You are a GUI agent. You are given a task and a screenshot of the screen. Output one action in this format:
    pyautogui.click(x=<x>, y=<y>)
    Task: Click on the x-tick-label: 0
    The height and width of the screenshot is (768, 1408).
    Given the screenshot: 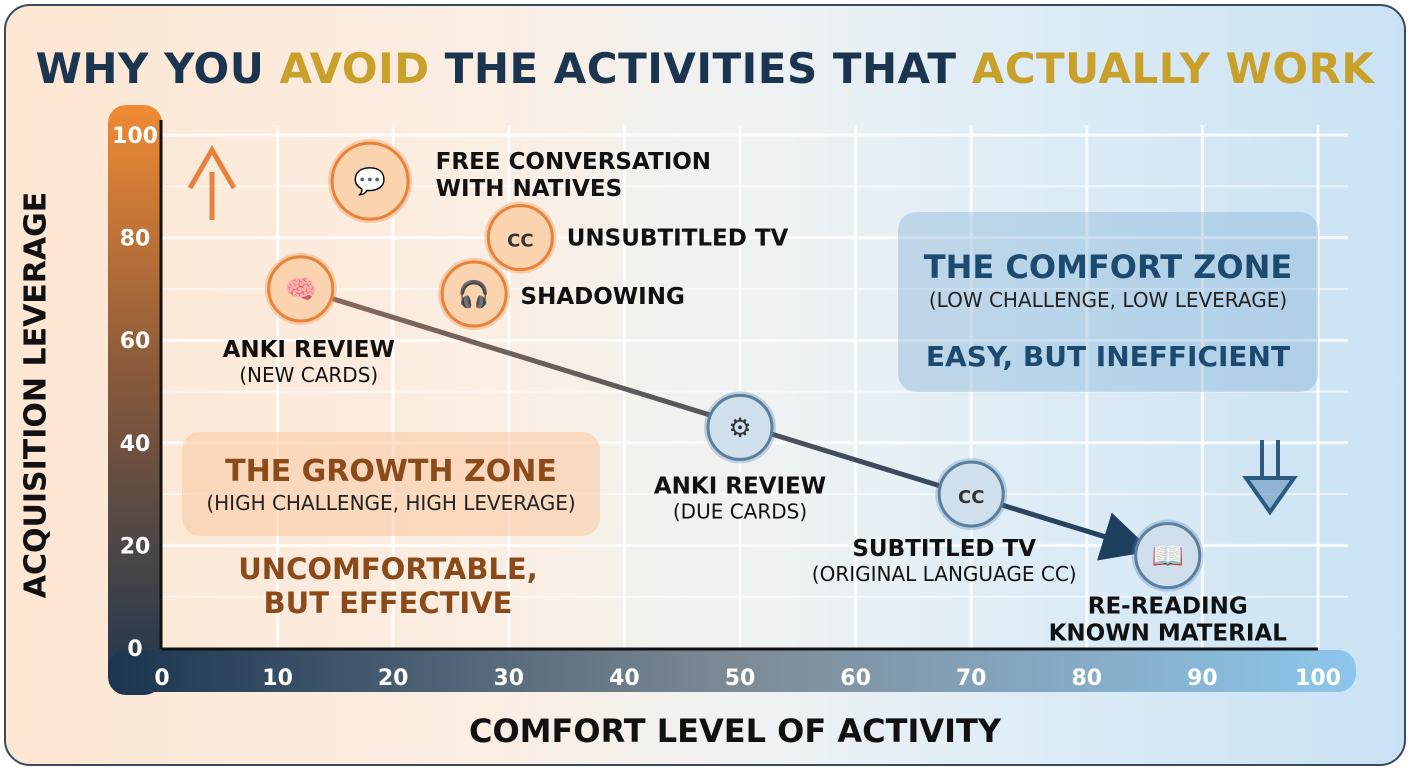 What is the action you would take?
    pyautogui.click(x=161, y=678)
    